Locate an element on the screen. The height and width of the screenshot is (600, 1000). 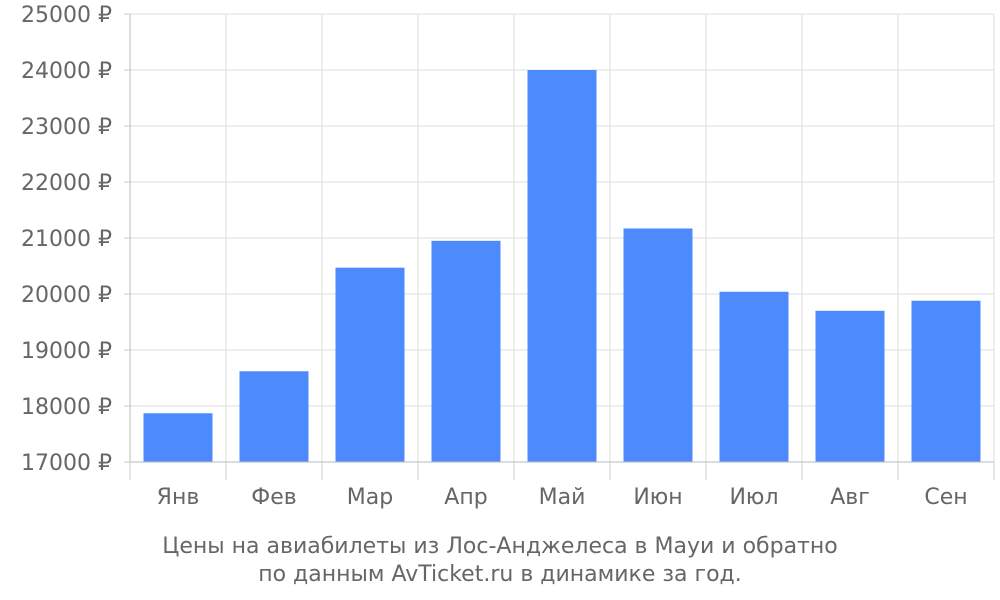
caption-line-2: по данным AvTicket.ru в динамике за год. is located at coordinates (500, 574).